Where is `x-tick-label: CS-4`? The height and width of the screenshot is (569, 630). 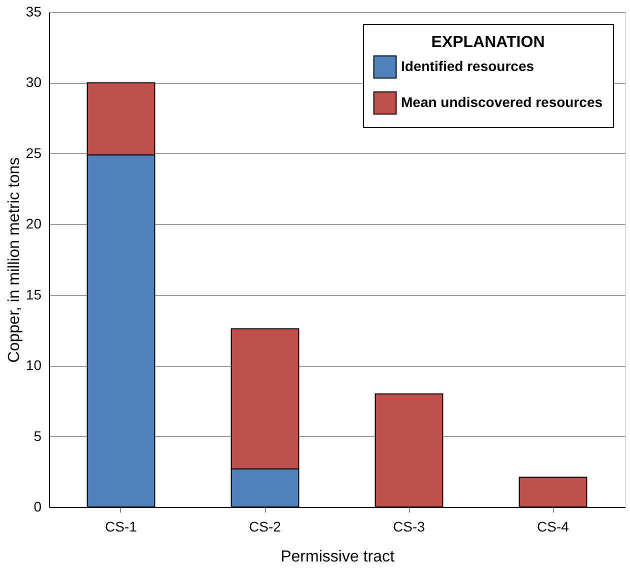 x-tick-label: CS-4 is located at coordinates (553, 526).